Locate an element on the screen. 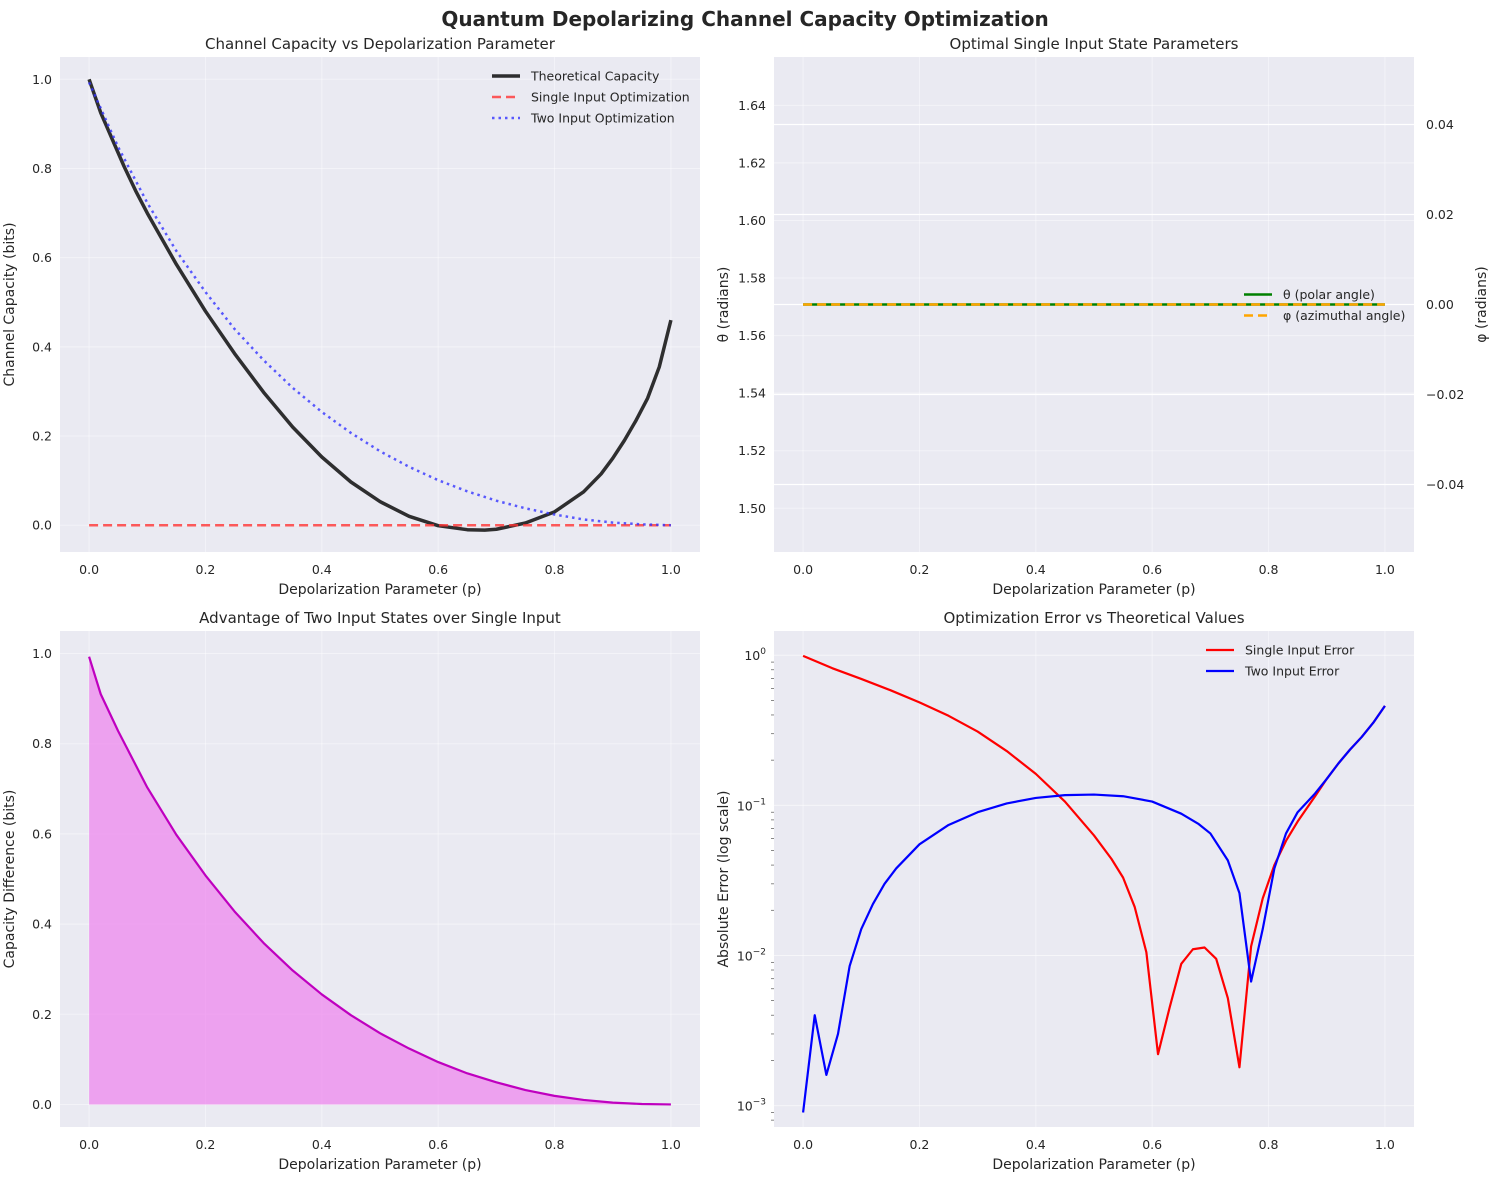  y-right-tick-label: 0.00 is located at coordinates (1440, 304).